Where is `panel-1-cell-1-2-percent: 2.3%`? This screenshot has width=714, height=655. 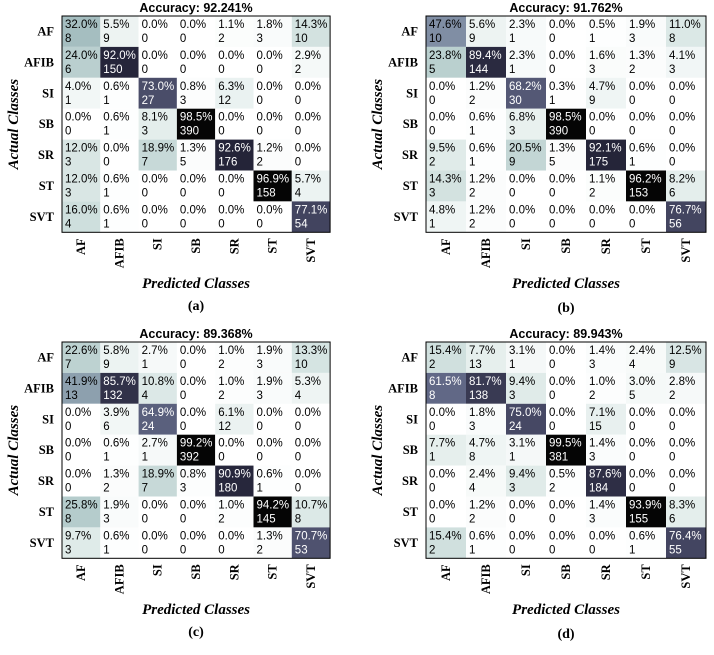 panel-1-cell-1-2-percent: 2.3% is located at coordinates (522, 56).